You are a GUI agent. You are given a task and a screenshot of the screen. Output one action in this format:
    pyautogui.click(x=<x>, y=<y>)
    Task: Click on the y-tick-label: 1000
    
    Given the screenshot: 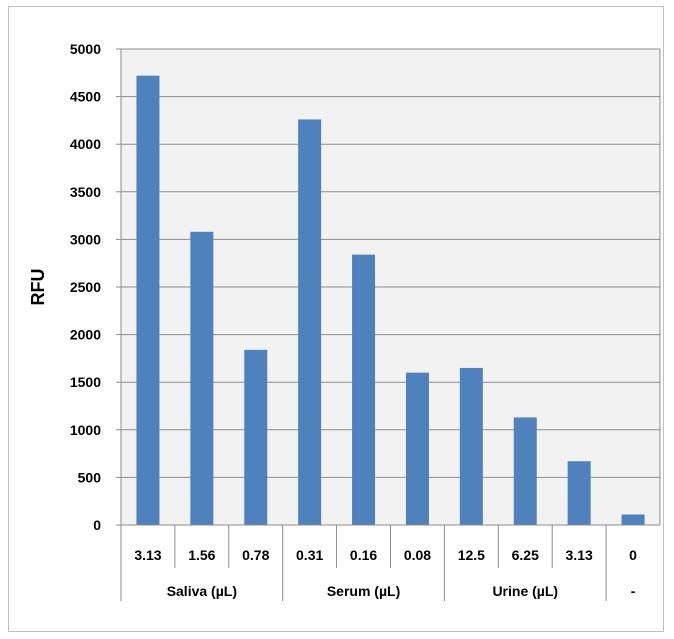 What is the action you would take?
    pyautogui.click(x=85, y=430)
    